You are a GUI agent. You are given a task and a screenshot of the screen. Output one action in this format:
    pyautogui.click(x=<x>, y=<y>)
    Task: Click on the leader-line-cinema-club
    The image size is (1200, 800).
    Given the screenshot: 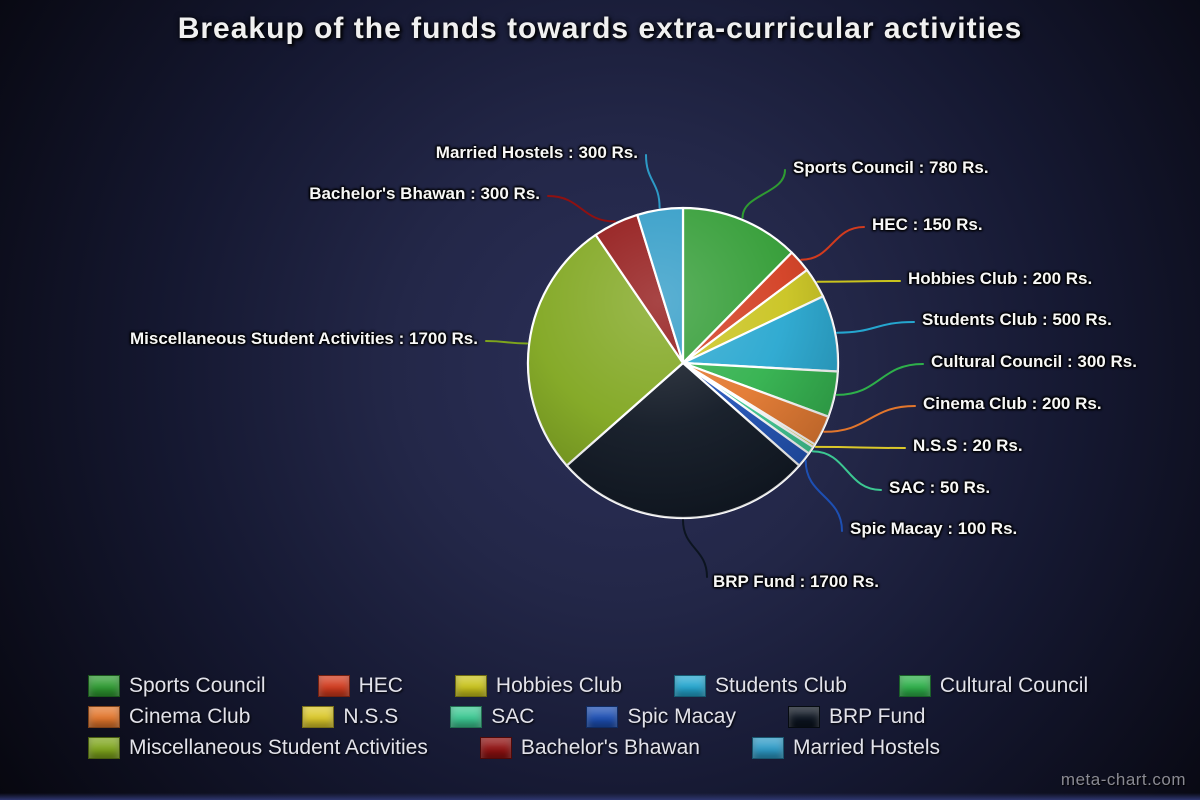 What is the action you would take?
    pyautogui.click(x=869, y=419)
    